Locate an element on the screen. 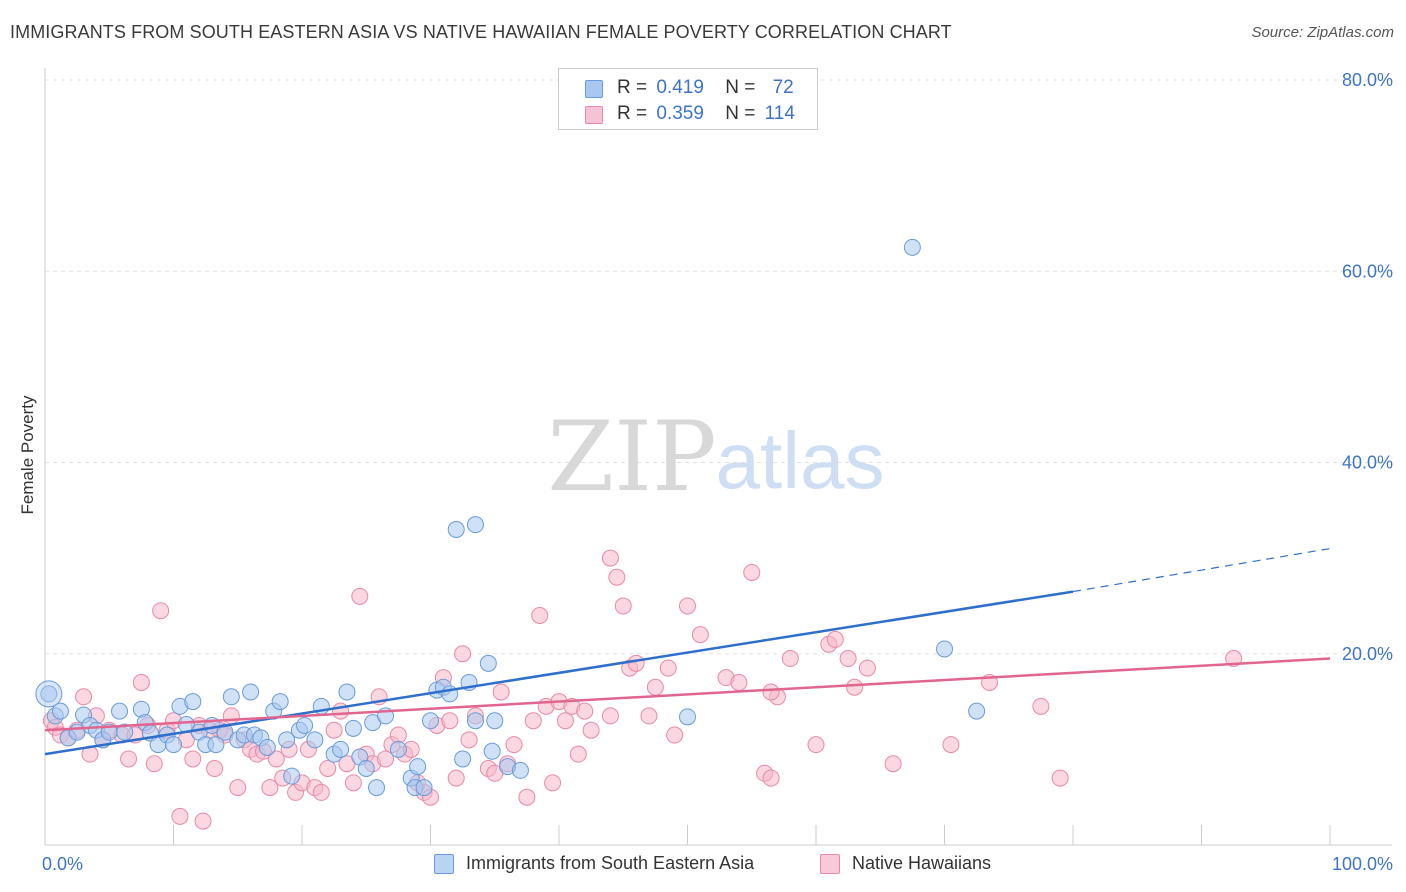  trend-line-sea-immigrants is located at coordinates (559, 673).